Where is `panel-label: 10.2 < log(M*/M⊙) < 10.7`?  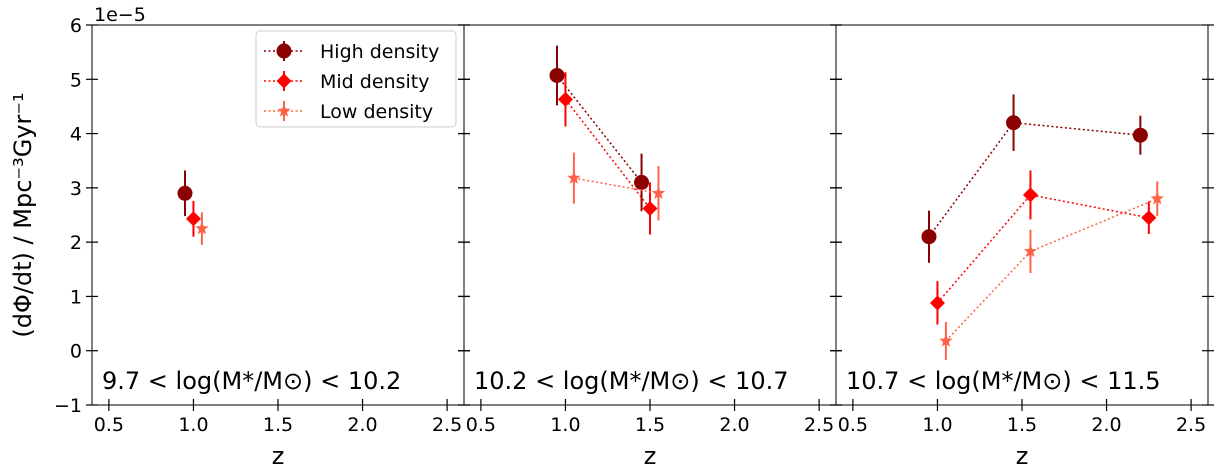 panel-label: 10.2 < log(M*/M⊙) < 10.7 is located at coordinates (631, 381).